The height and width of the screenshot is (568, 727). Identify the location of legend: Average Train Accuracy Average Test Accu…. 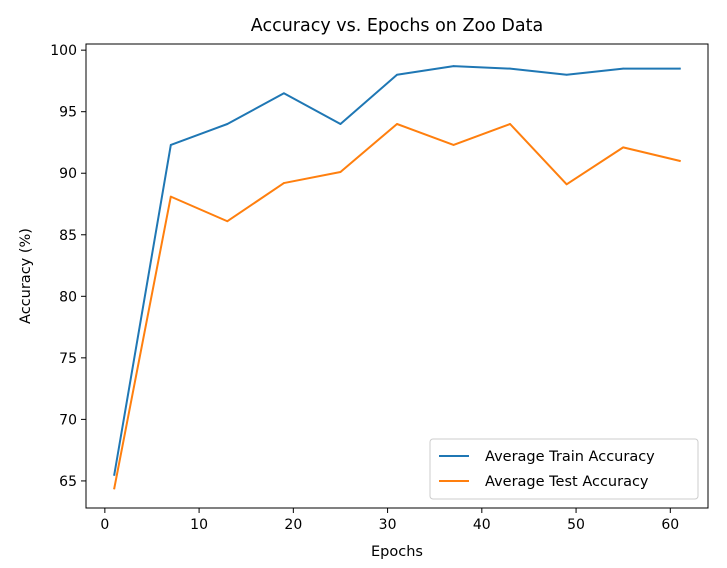
(564, 469).